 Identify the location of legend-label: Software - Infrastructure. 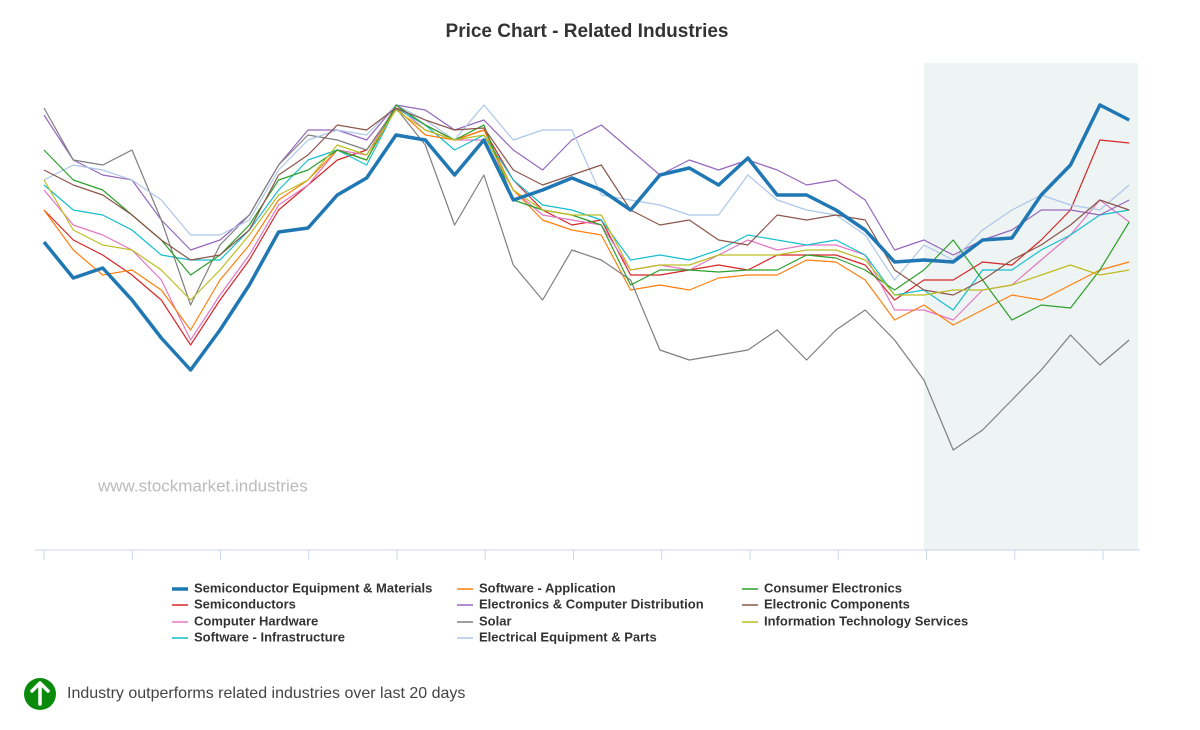
(269, 636).